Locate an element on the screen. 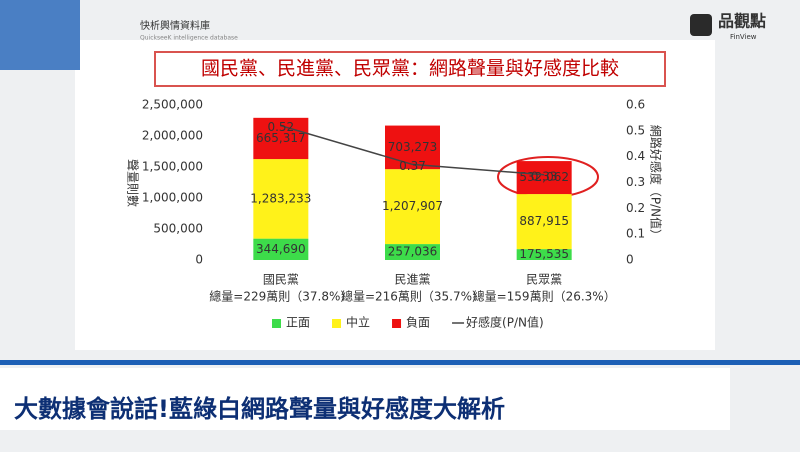  brand-icon is located at coordinates (701, 25).